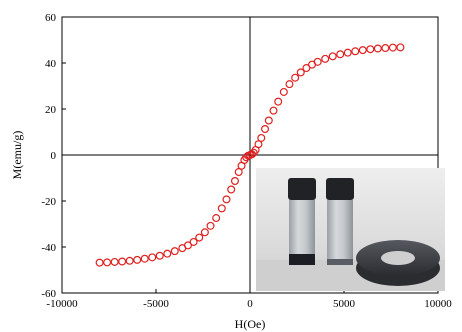 The width and height of the screenshot is (462, 332). What do you see at coordinates (62, 304) in the screenshot?
I see `x-tick-label: -10000` at bounding box center [62, 304].